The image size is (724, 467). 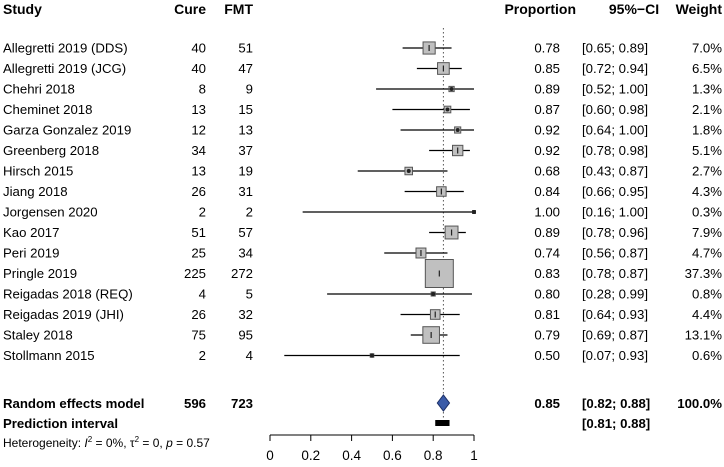 What do you see at coordinates (547, 273) in the screenshot?
I see `study-proportion: 0.83` at bounding box center [547, 273].